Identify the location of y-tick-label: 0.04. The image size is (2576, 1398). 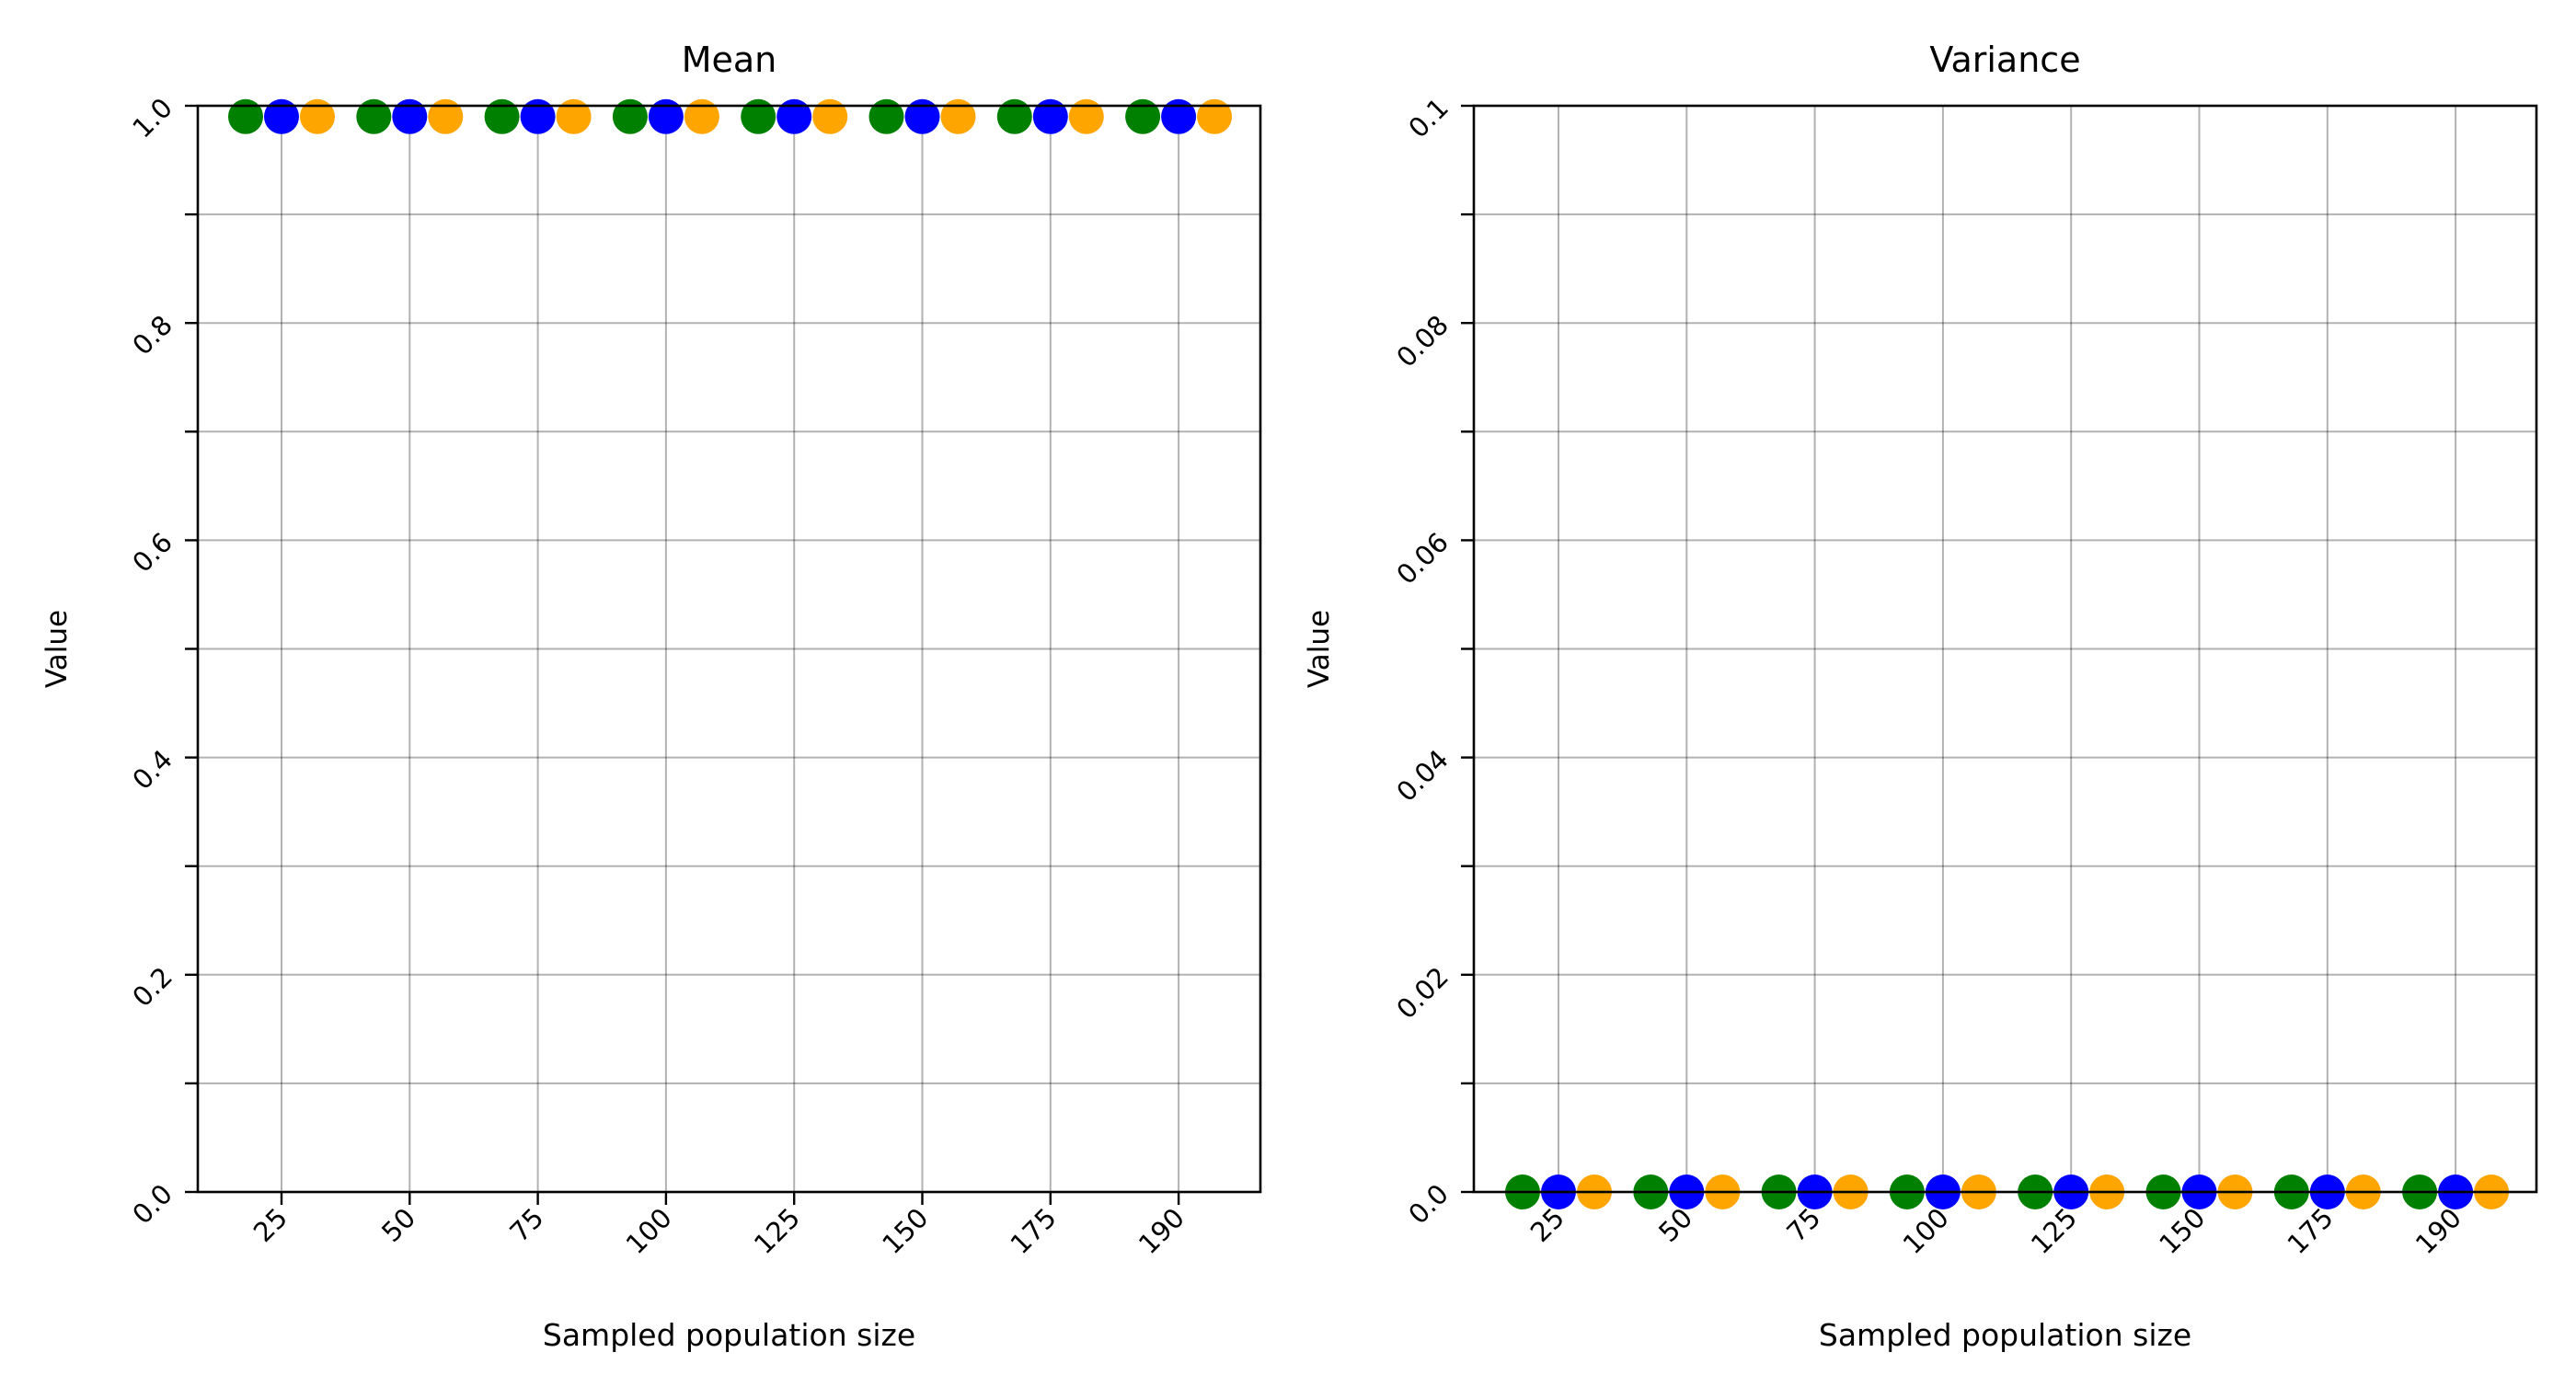
(1422, 776).